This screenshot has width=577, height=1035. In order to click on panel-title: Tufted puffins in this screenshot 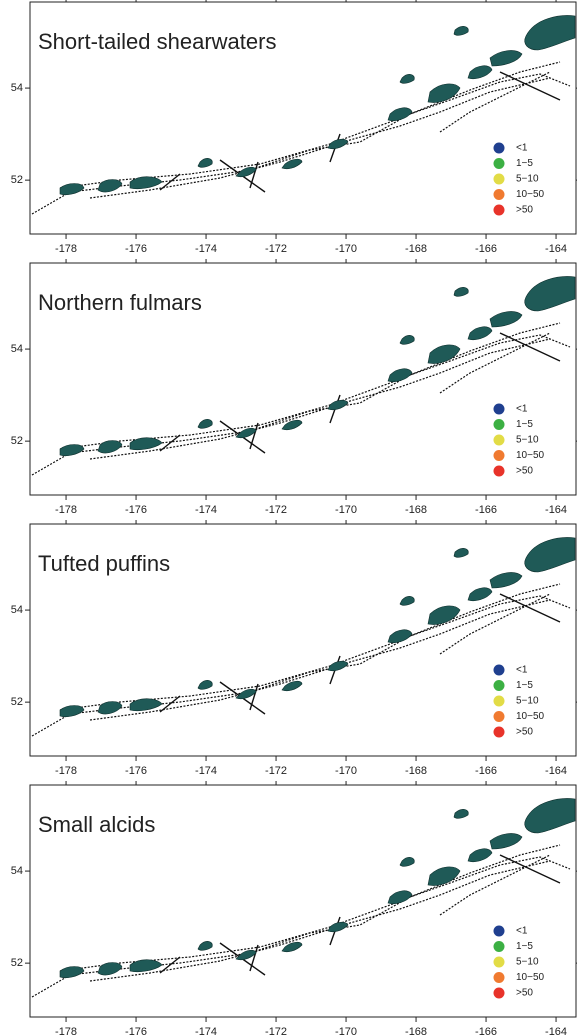, I will do `click(104, 563)`.